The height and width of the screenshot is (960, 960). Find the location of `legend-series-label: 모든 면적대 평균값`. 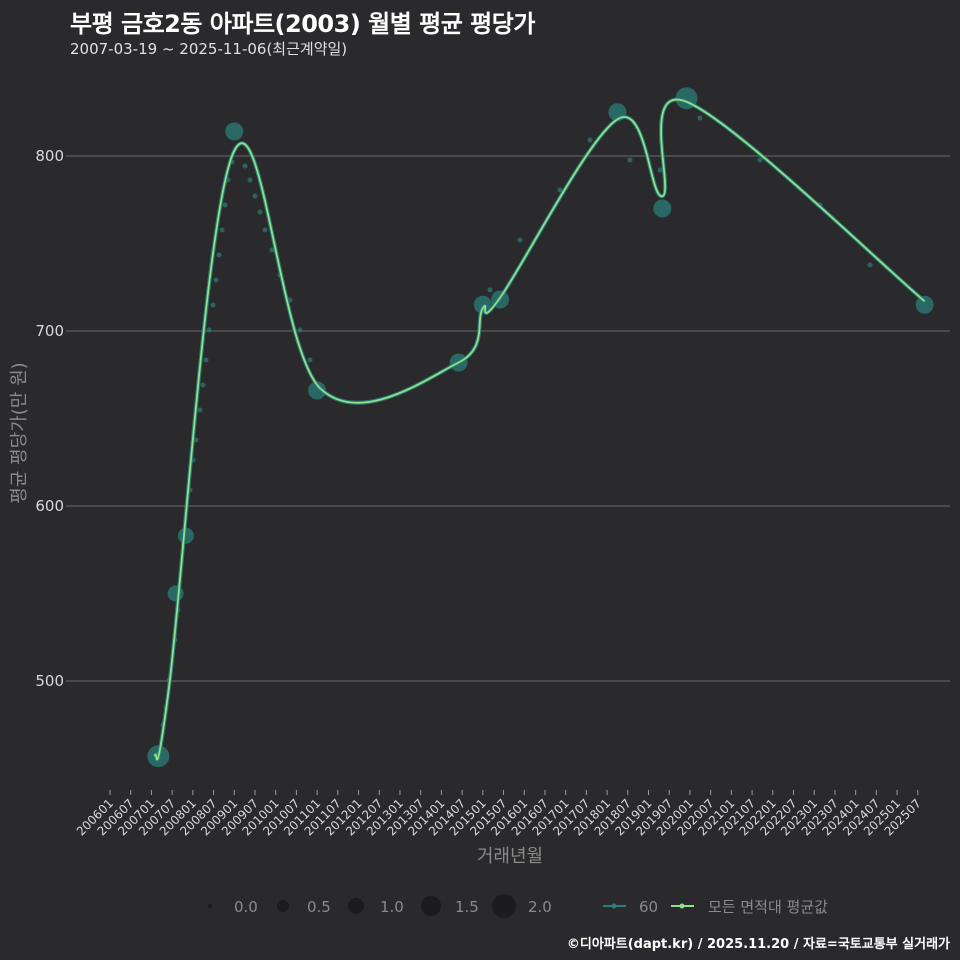

legend-series-label: 모든 면적대 평균값 is located at coordinates (768, 907).